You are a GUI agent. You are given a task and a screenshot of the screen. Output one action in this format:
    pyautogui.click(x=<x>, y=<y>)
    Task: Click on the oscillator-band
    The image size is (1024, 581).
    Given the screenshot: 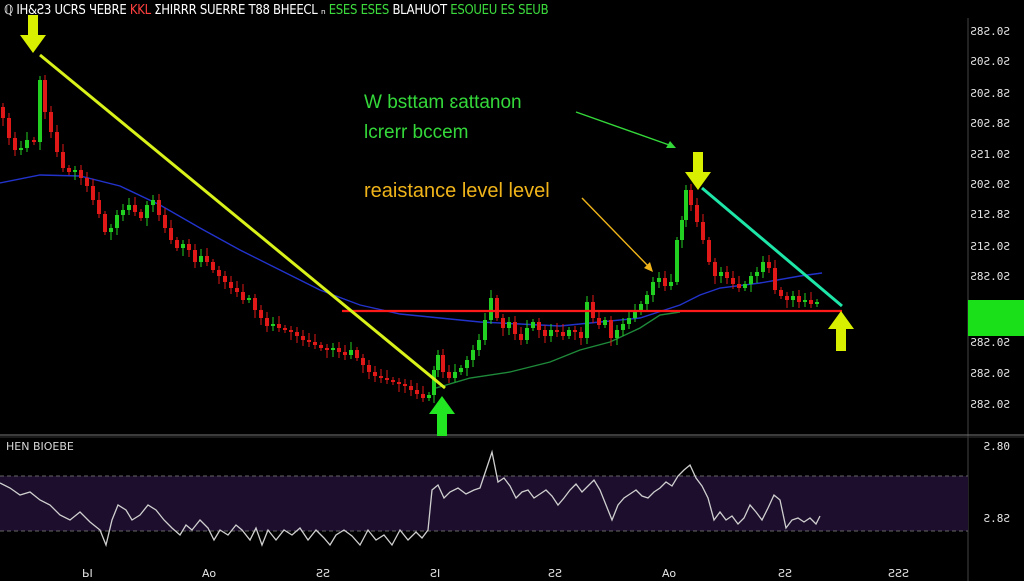 What is the action you would take?
    pyautogui.click(x=484, y=503)
    